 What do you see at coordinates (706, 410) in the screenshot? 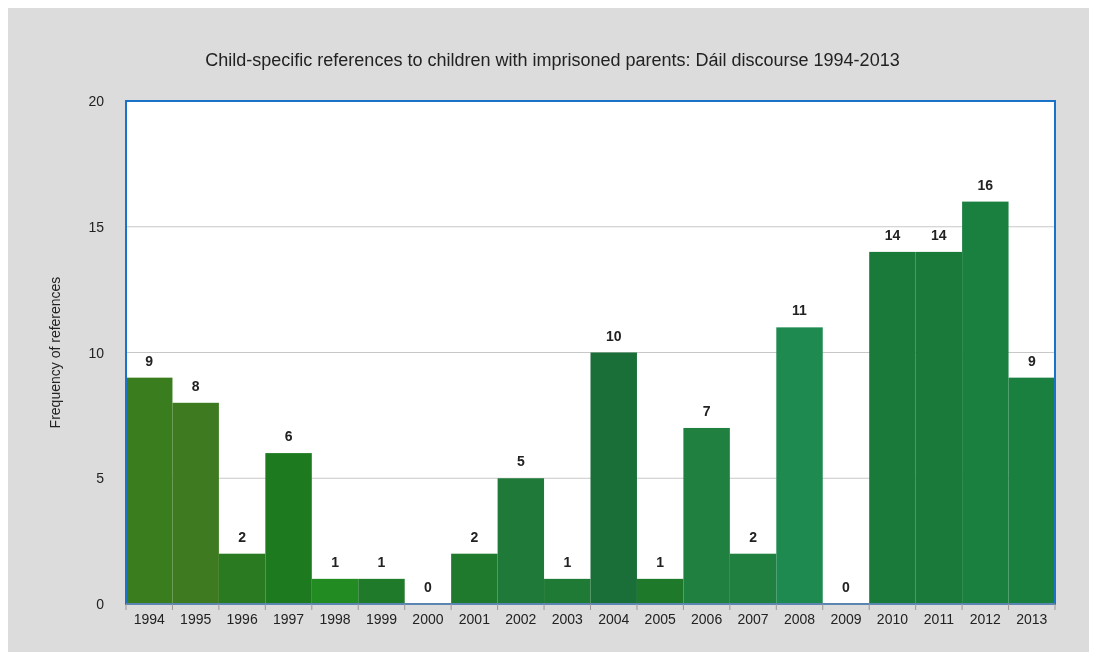
I see `data-label: 7` at bounding box center [706, 410].